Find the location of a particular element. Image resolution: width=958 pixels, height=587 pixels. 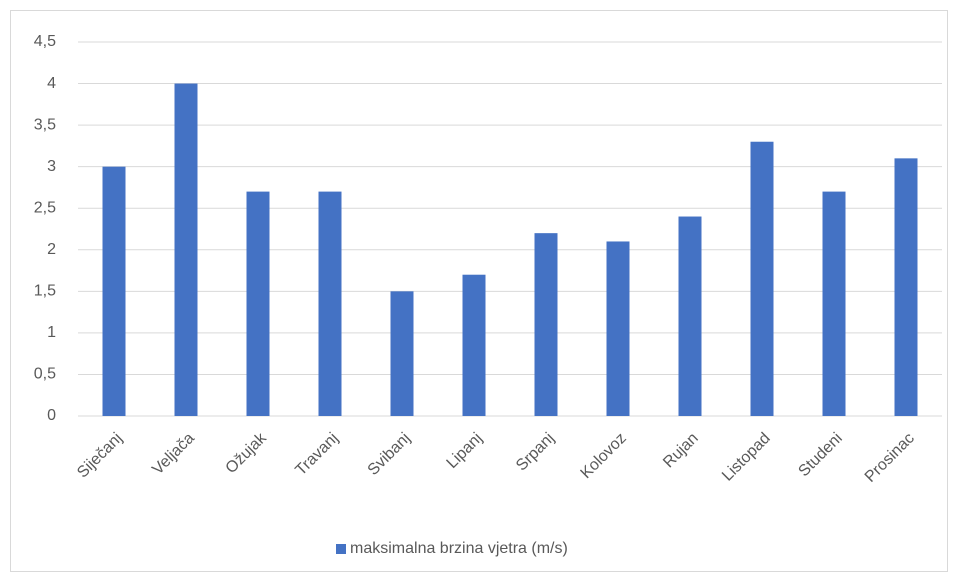

legend-label: maksimalna brzina vjetra (m/s) is located at coordinates (459, 548).